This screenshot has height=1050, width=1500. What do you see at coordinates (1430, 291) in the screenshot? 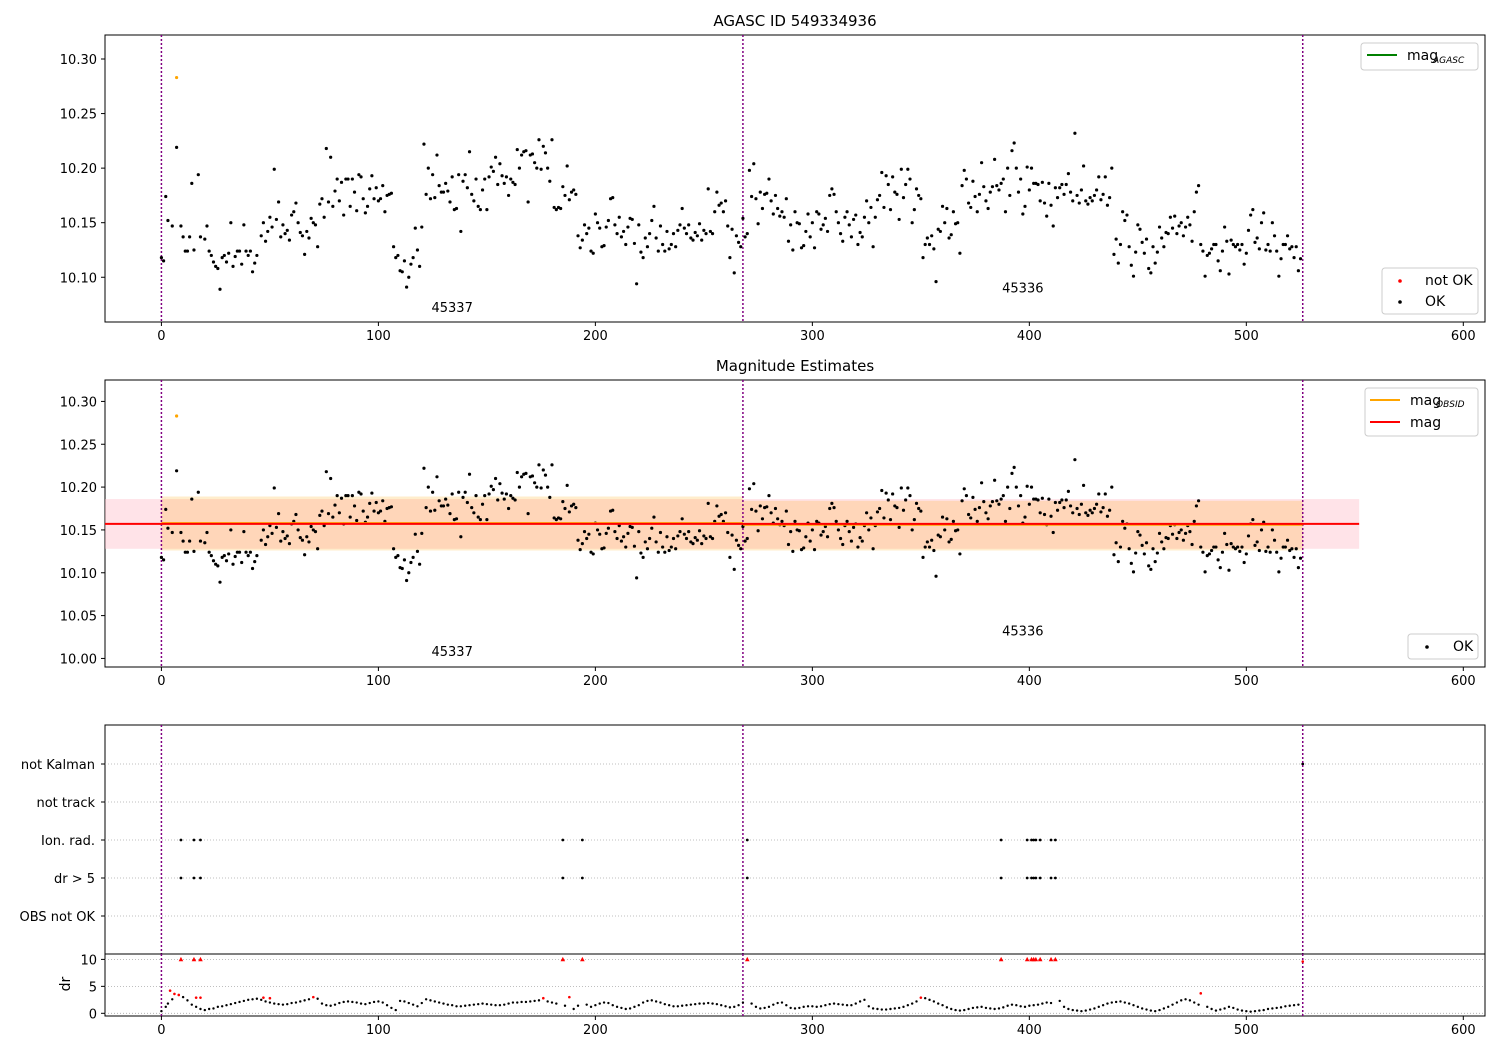
I see `legend-box` at bounding box center [1430, 291].